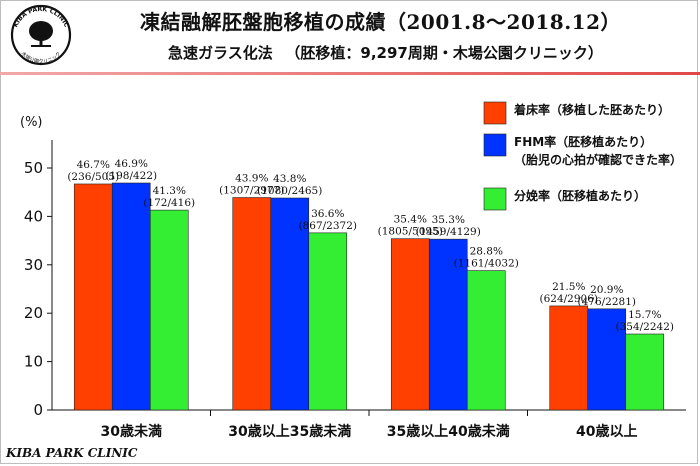  What do you see at coordinates (606, 431) in the screenshot?
I see `x-category-label: 40歳以上` at bounding box center [606, 431].